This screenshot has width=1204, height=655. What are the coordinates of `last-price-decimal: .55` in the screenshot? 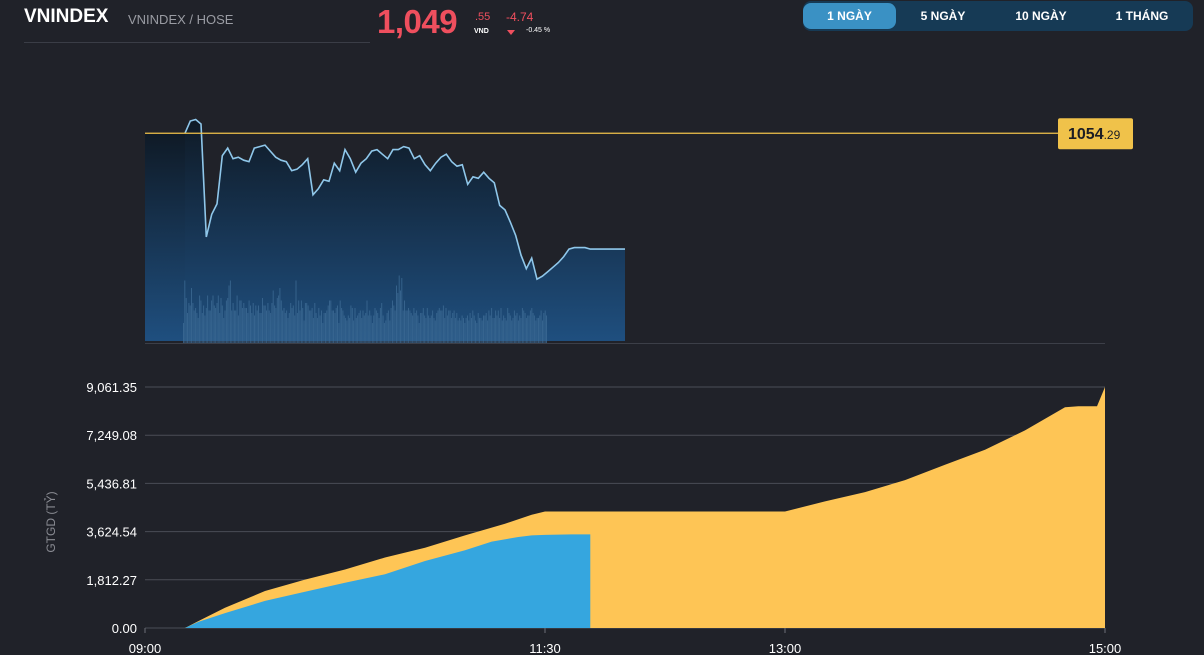 It's located at (483, 17).